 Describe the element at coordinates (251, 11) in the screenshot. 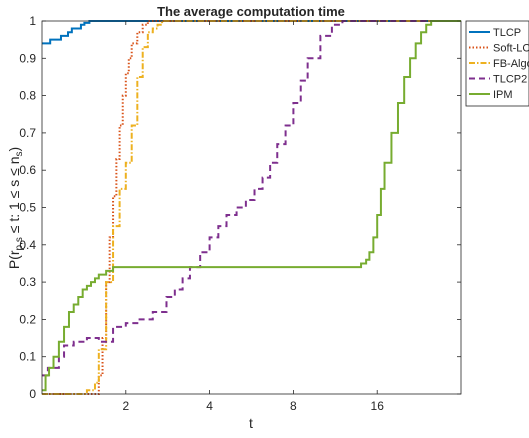

I see `chart-title: The average computation time` at that location.